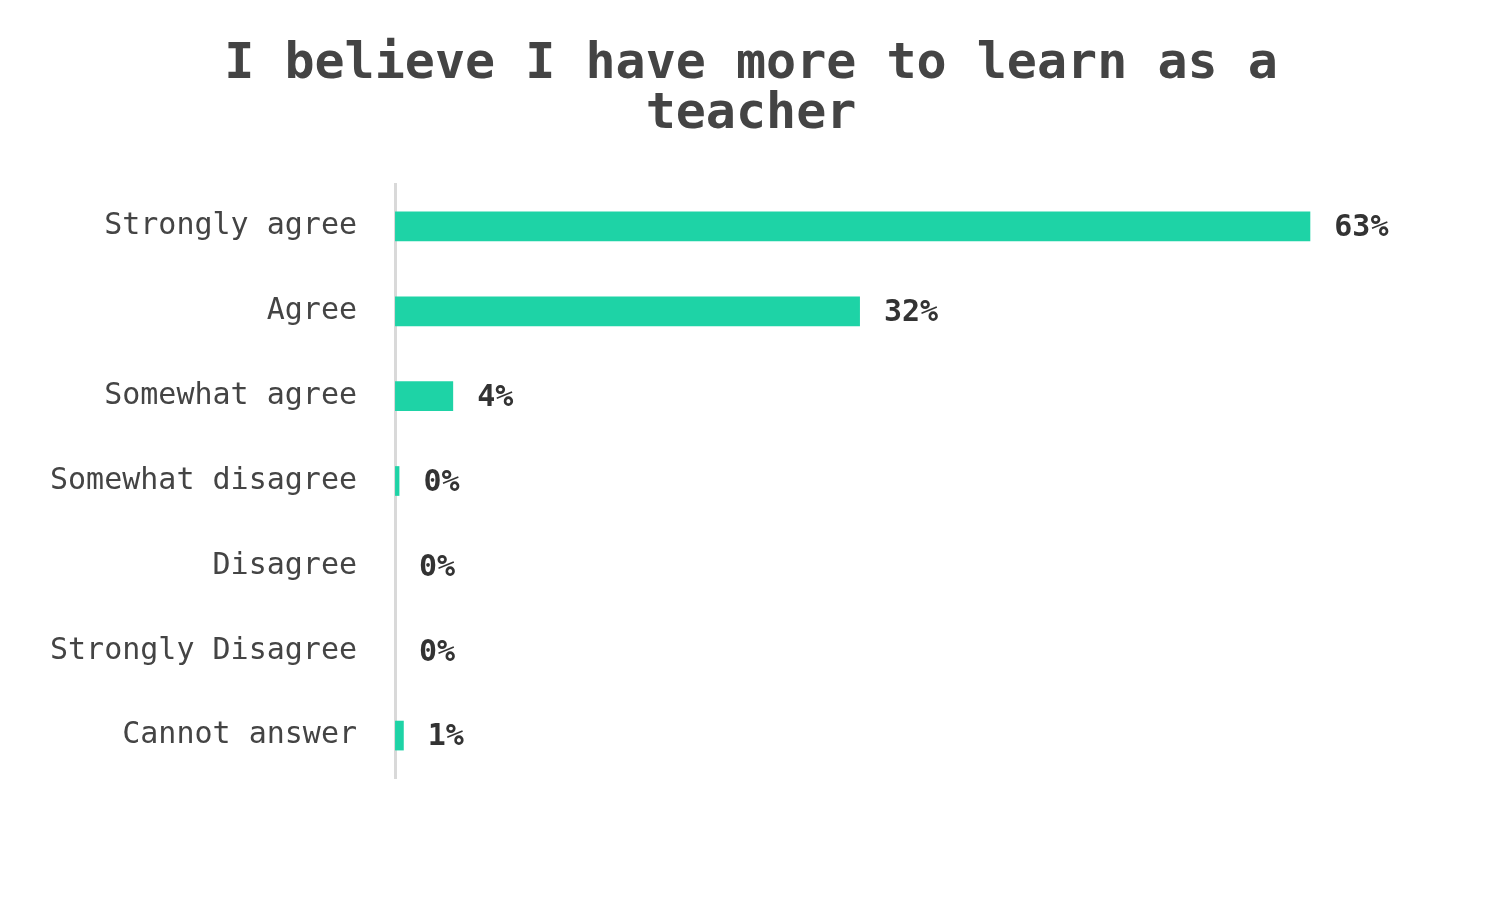 Image resolution: width=1502 pixels, height=900 pixels. Describe the element at coordinates (285, 563) in the screenshot. I see `y-tick-label: Disagree` at that location.